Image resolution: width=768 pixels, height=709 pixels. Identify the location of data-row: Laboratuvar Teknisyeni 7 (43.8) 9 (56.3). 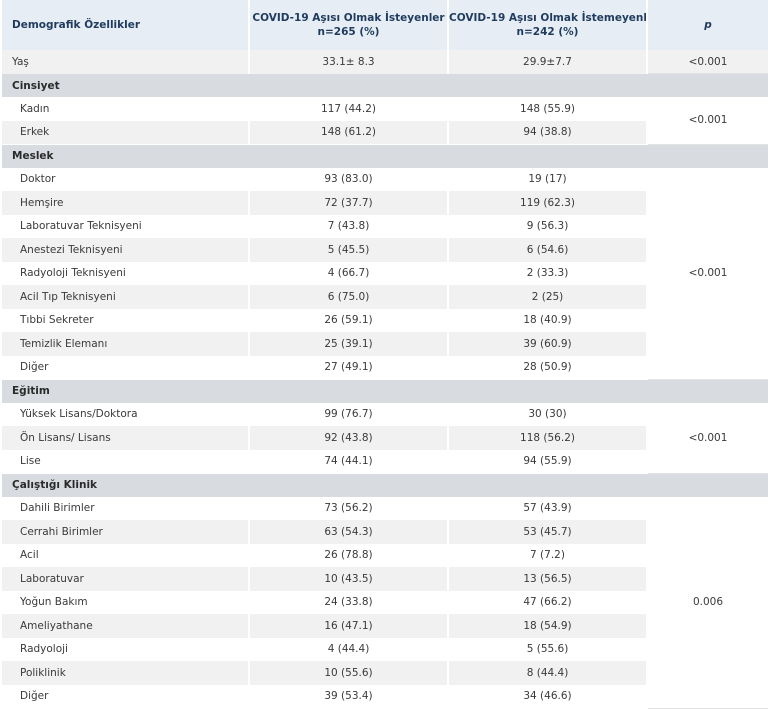
(384, 226).